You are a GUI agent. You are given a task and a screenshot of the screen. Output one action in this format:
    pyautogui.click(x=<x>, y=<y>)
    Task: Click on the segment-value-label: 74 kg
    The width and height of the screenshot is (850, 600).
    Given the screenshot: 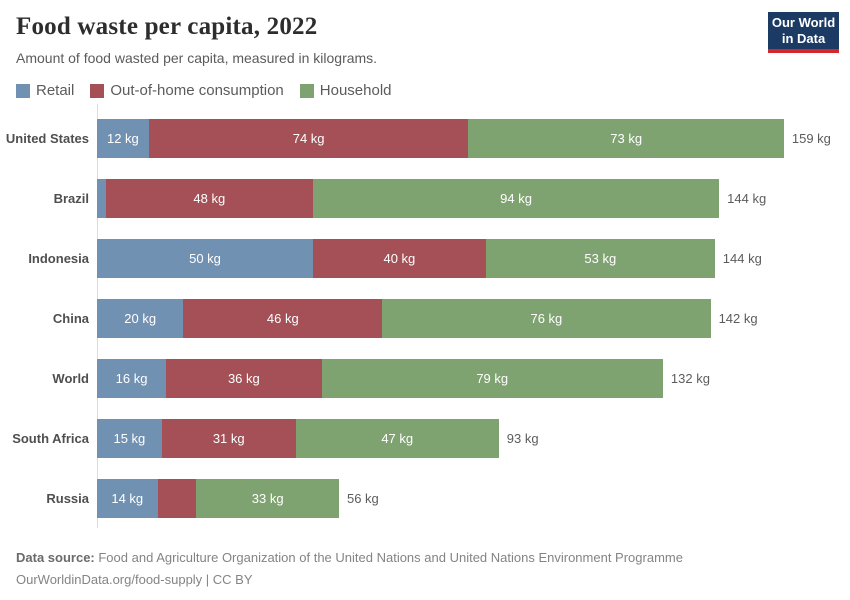 What is the action you would take?
    pyautogui.click(x=308, y=138)
    